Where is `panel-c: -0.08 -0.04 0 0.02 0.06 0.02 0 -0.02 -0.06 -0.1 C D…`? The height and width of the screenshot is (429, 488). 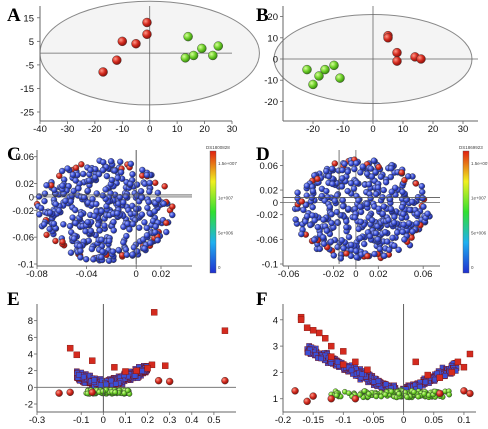 panel-c: -0.08 -0.04 0 0.02 0.06 0.02 0 -0.02 -0.06 -0.1 C D… is located at coordinates (122, 212).